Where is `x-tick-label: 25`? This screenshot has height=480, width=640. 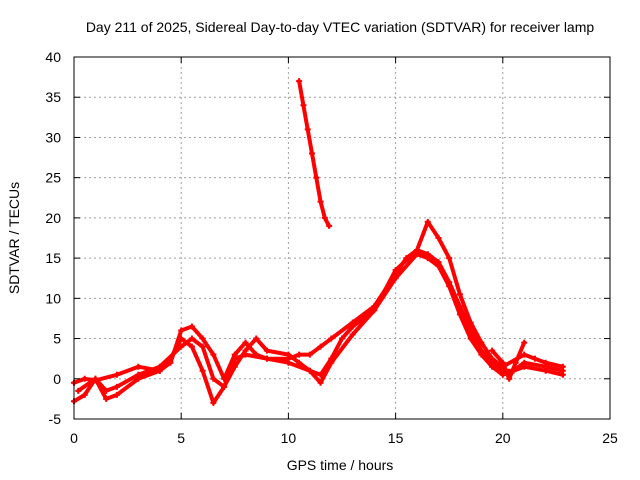 x-tick-label: 25 is located at coordinates (610, 438).